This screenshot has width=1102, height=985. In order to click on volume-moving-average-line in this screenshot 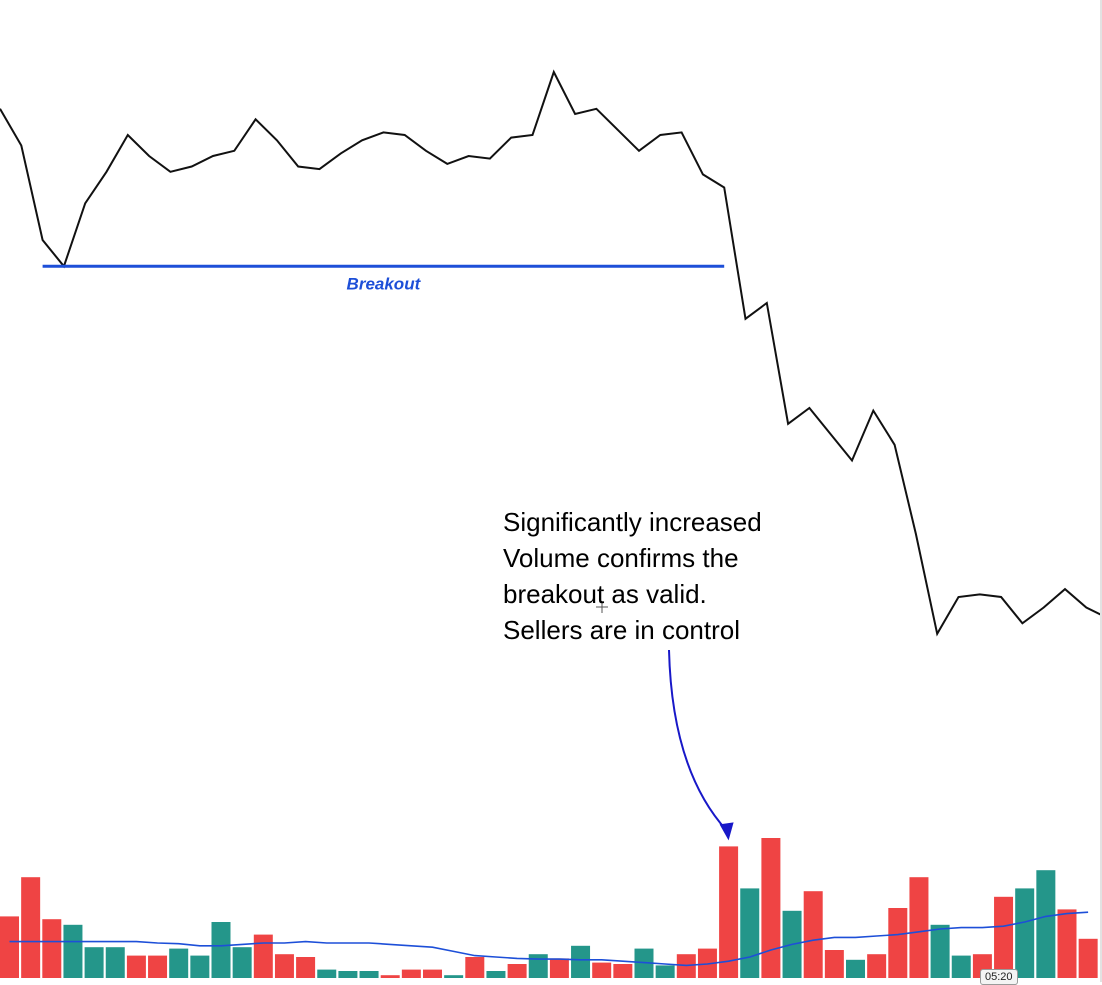, I will do `click(549, 939)`.